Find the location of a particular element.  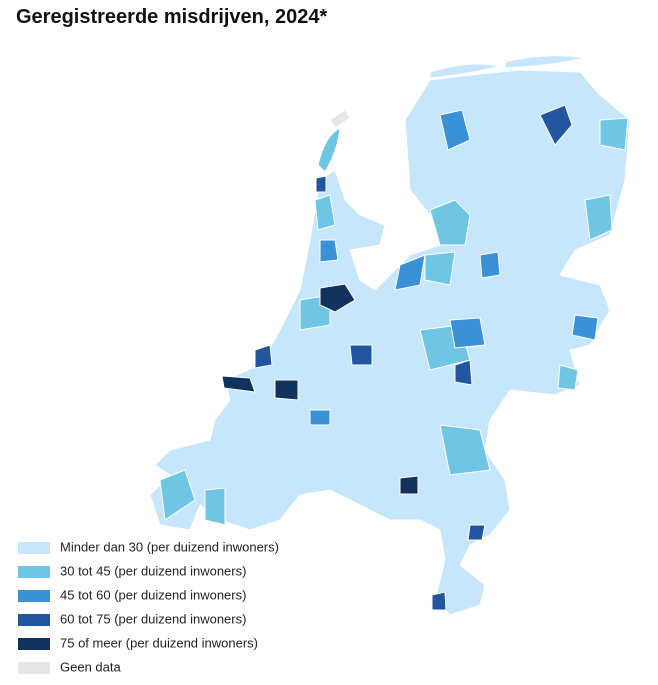

legend-label: Minder dan 30 (per duizend inwoners) is located at coordinates (169, 546).